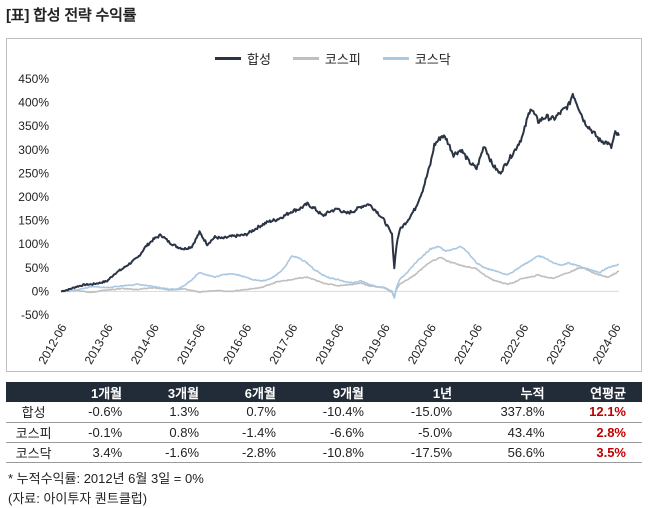 Image resolution: width=648 pixels, height=508 pixels. What do you see at coordinates (145, 343) in the screenshot?
I see `x-tick-label: 2014-06` at bounding box center [145, 343].